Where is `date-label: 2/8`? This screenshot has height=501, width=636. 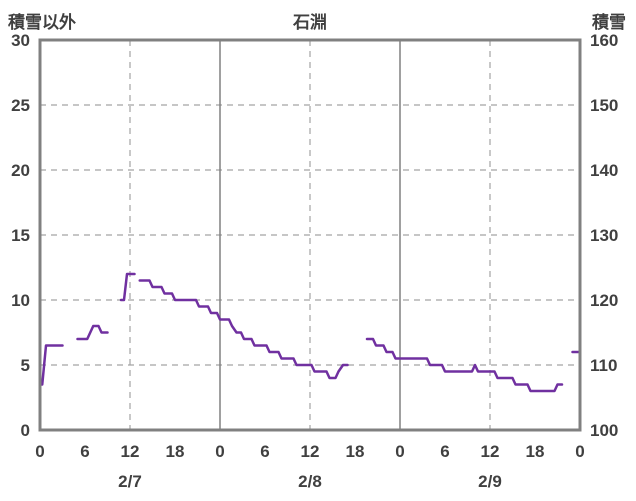 date-label: 2/8 is located at coordinates (310, 481).